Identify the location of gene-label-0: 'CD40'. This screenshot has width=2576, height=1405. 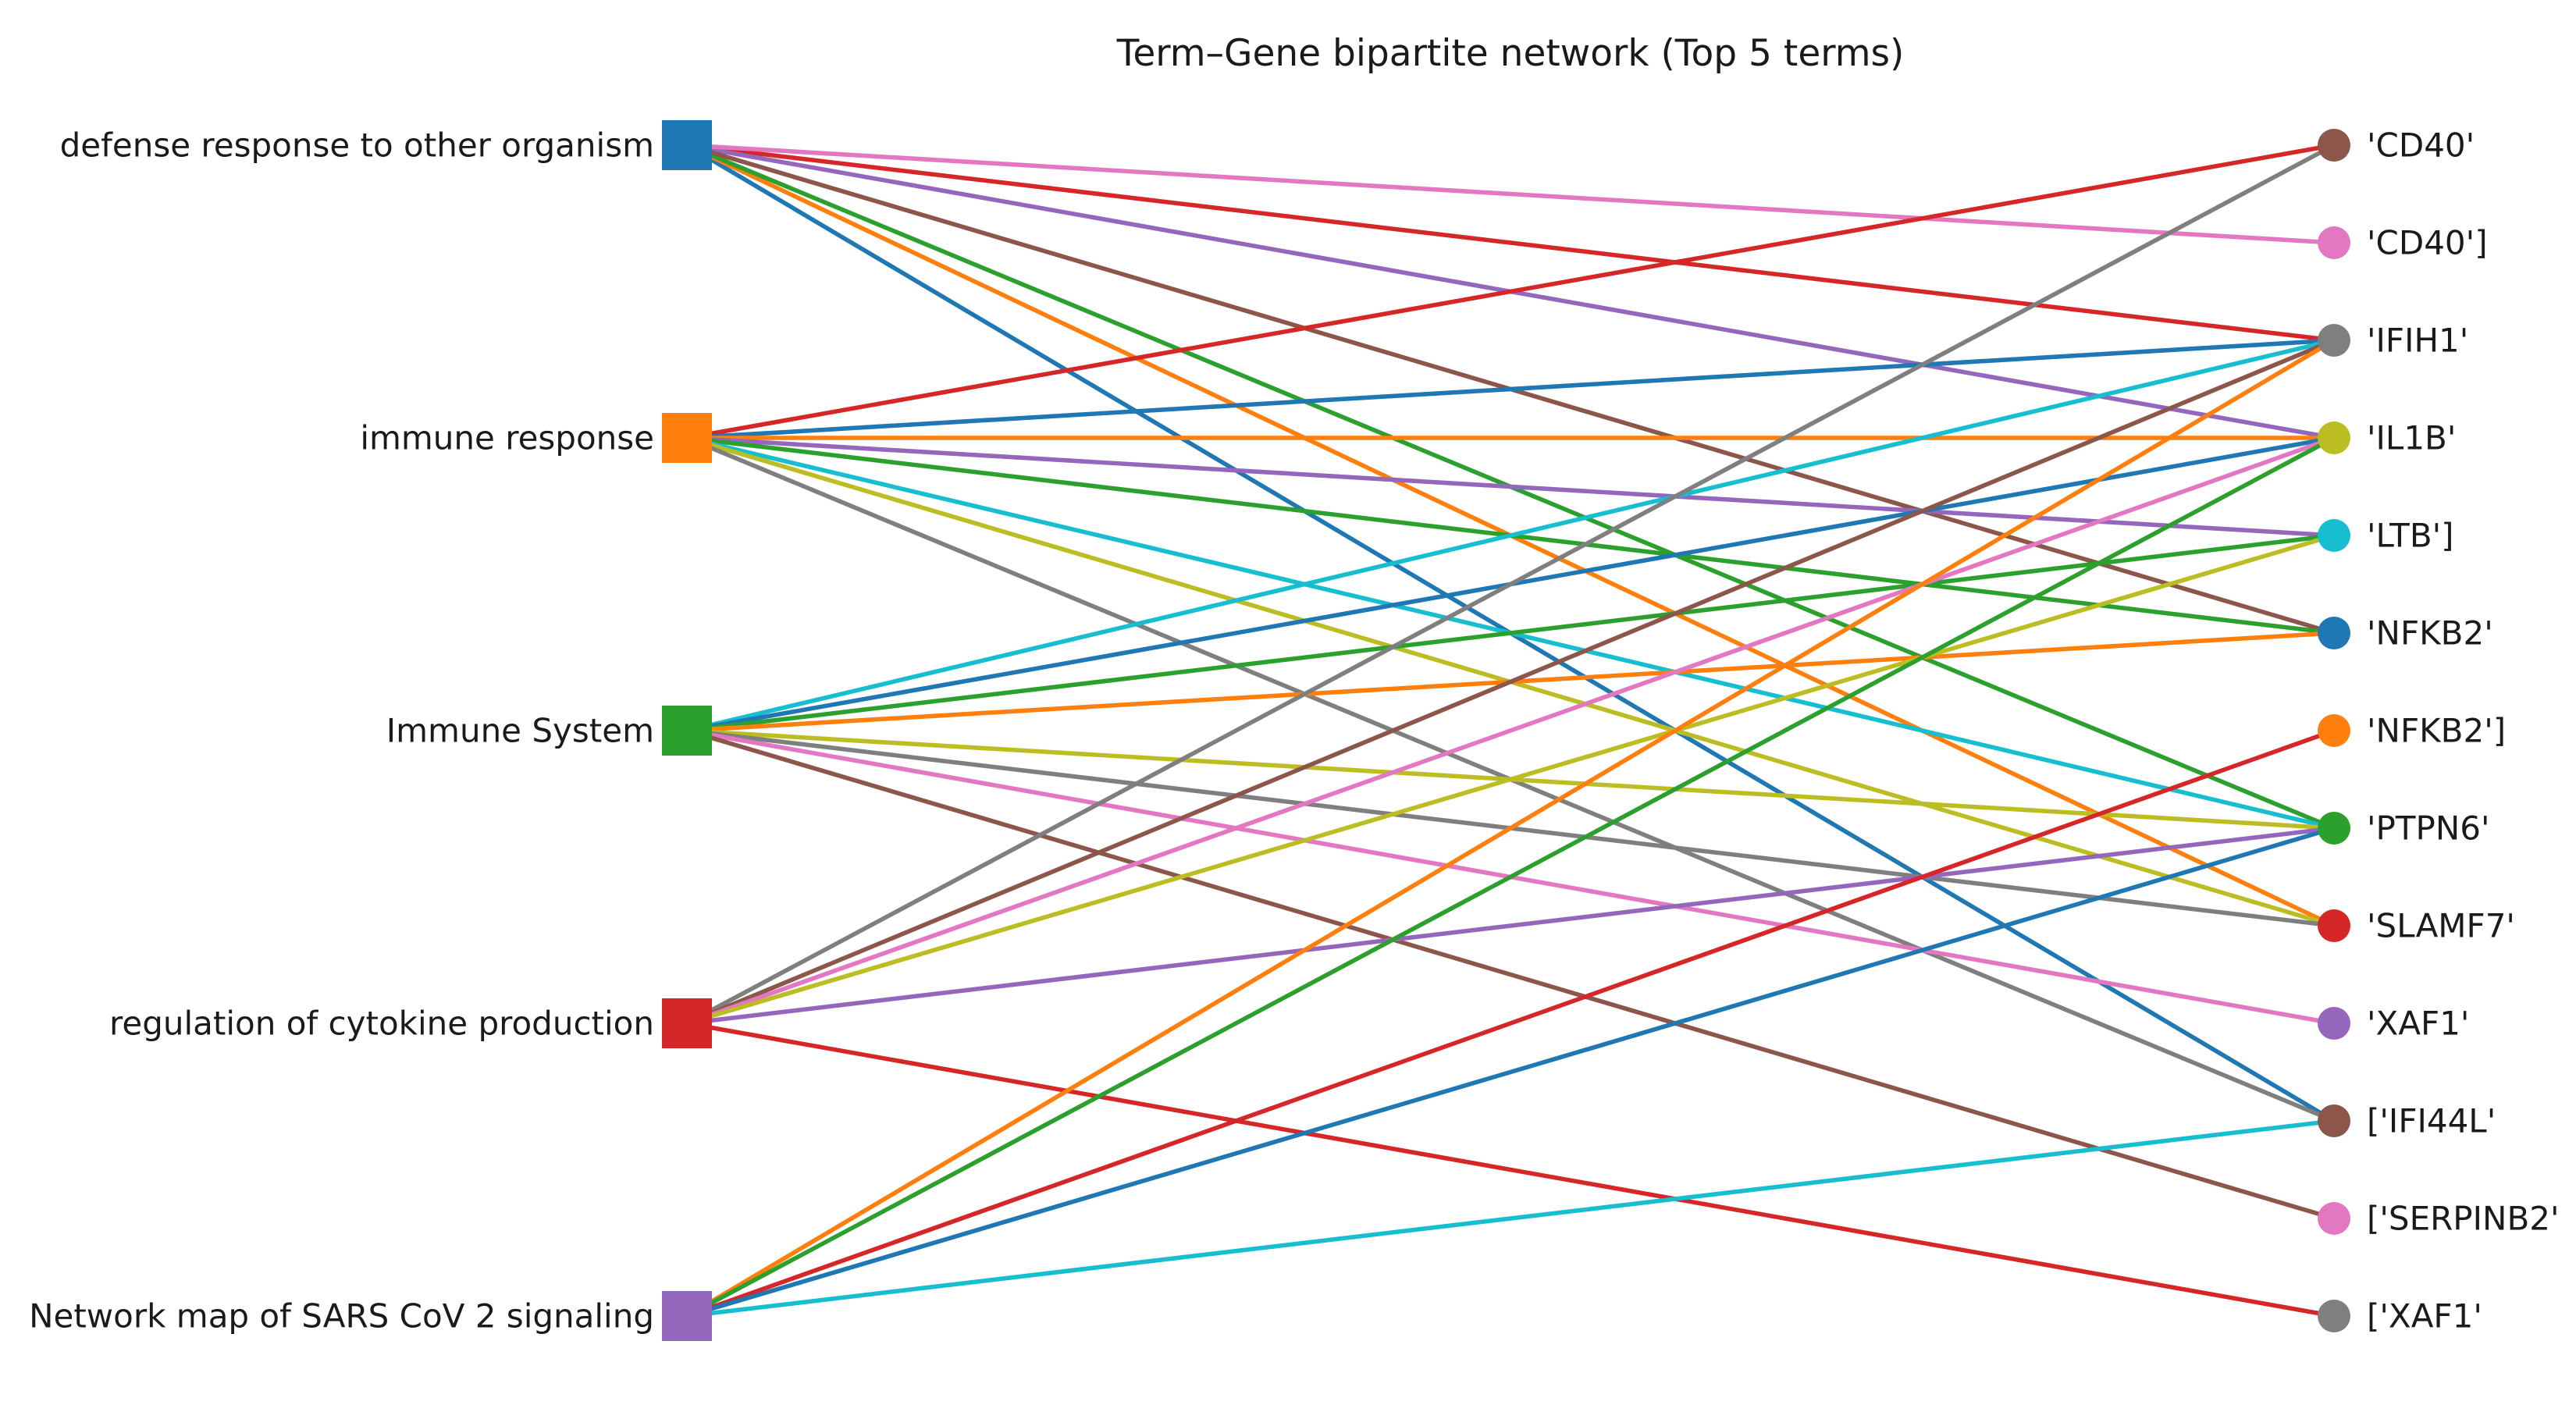
(2421, 145).